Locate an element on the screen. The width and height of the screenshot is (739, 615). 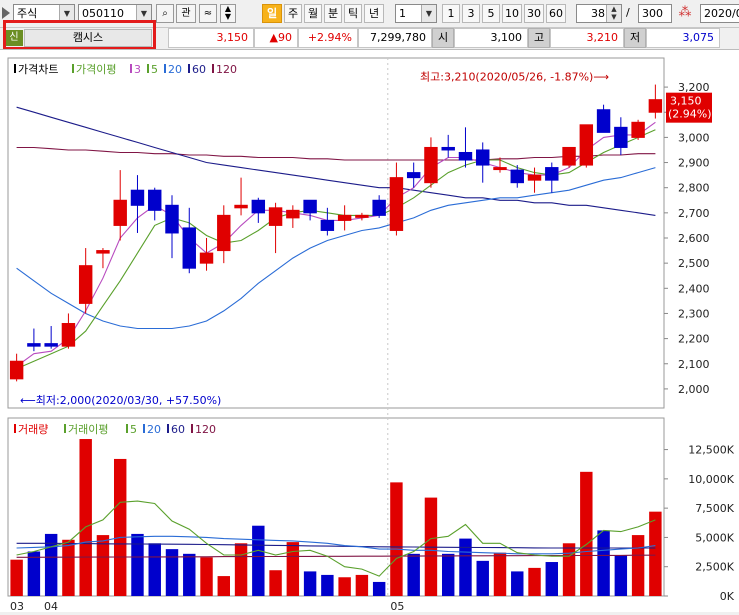
relation-button: 관 is located at coordinates (186, 13).